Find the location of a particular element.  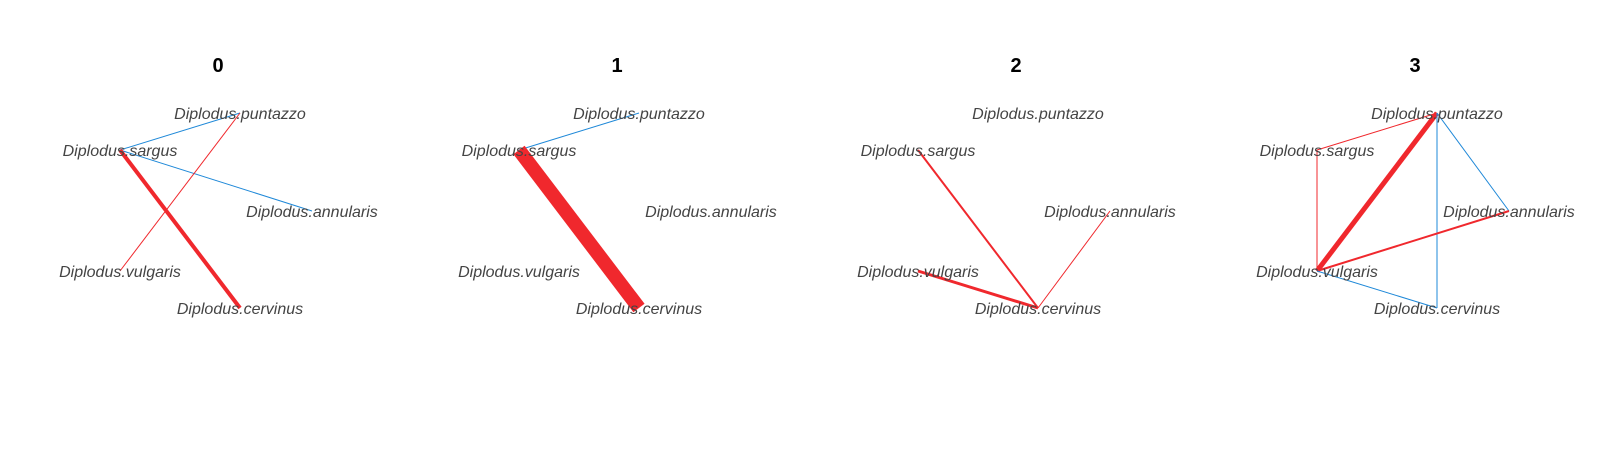

panel-title: 3 is located at coordinates (1414, 66).